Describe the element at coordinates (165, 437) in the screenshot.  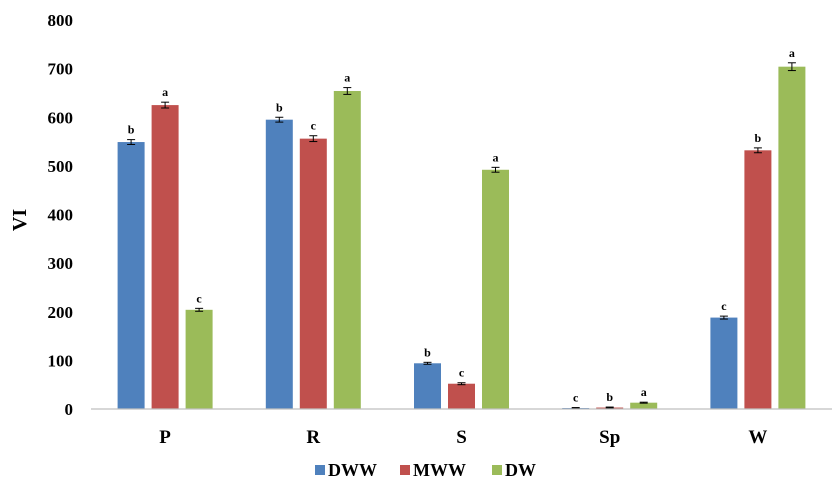
I see `x-tick-label-p: P` at that location.